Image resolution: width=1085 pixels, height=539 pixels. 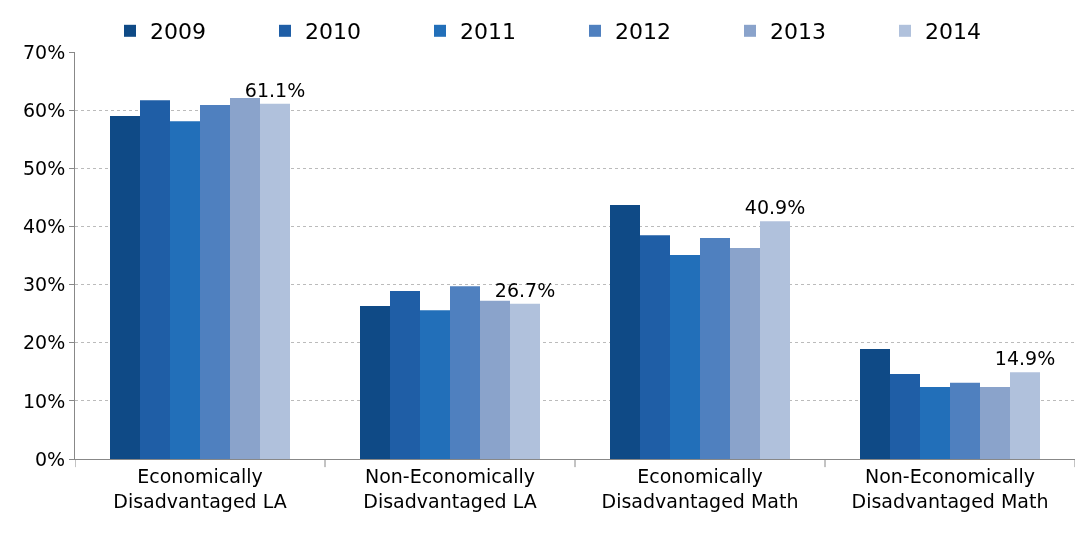 I want to click on y-tick-label: 0%, so click(x=50, y=458).